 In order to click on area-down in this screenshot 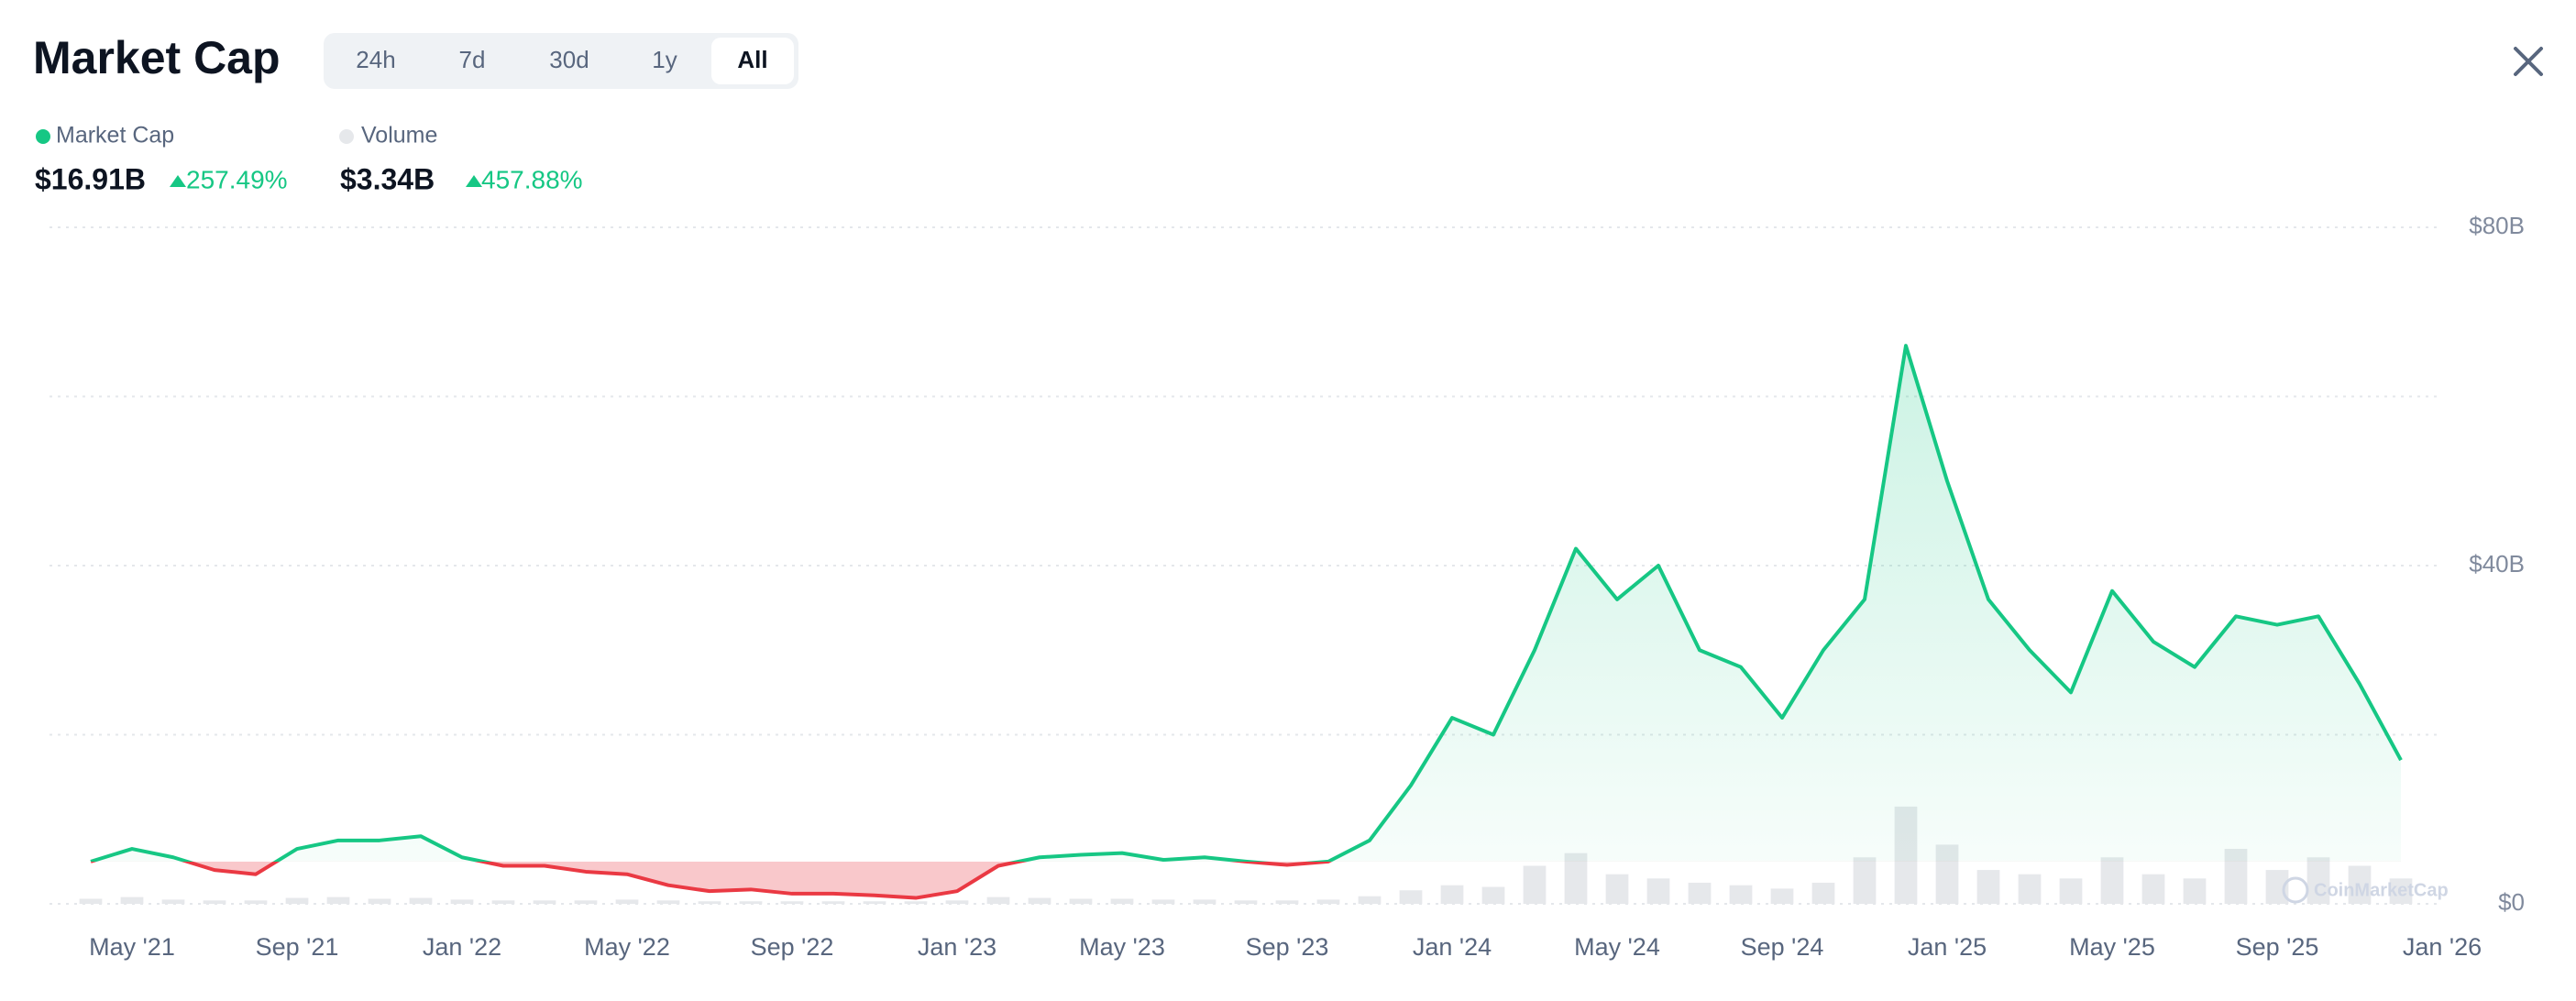, I will do `click(1246, 879)`.